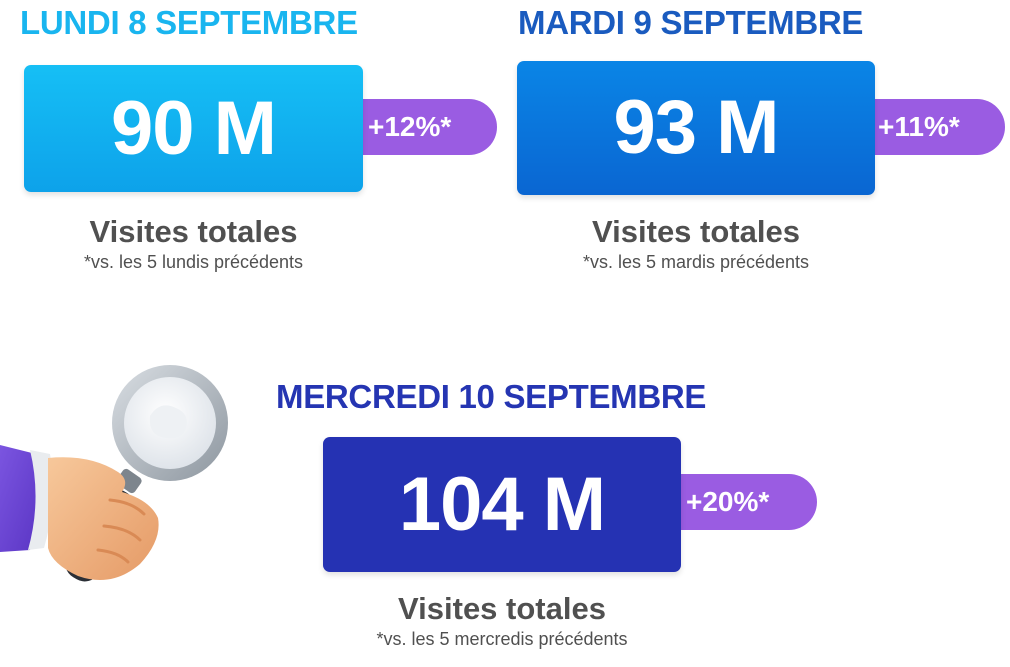  What do you see at coordinates (691, 22) in the screenshot?
I see `tuesday-title: MARDI 9 SEPTEMBRE` at bounding box center [691, 22].